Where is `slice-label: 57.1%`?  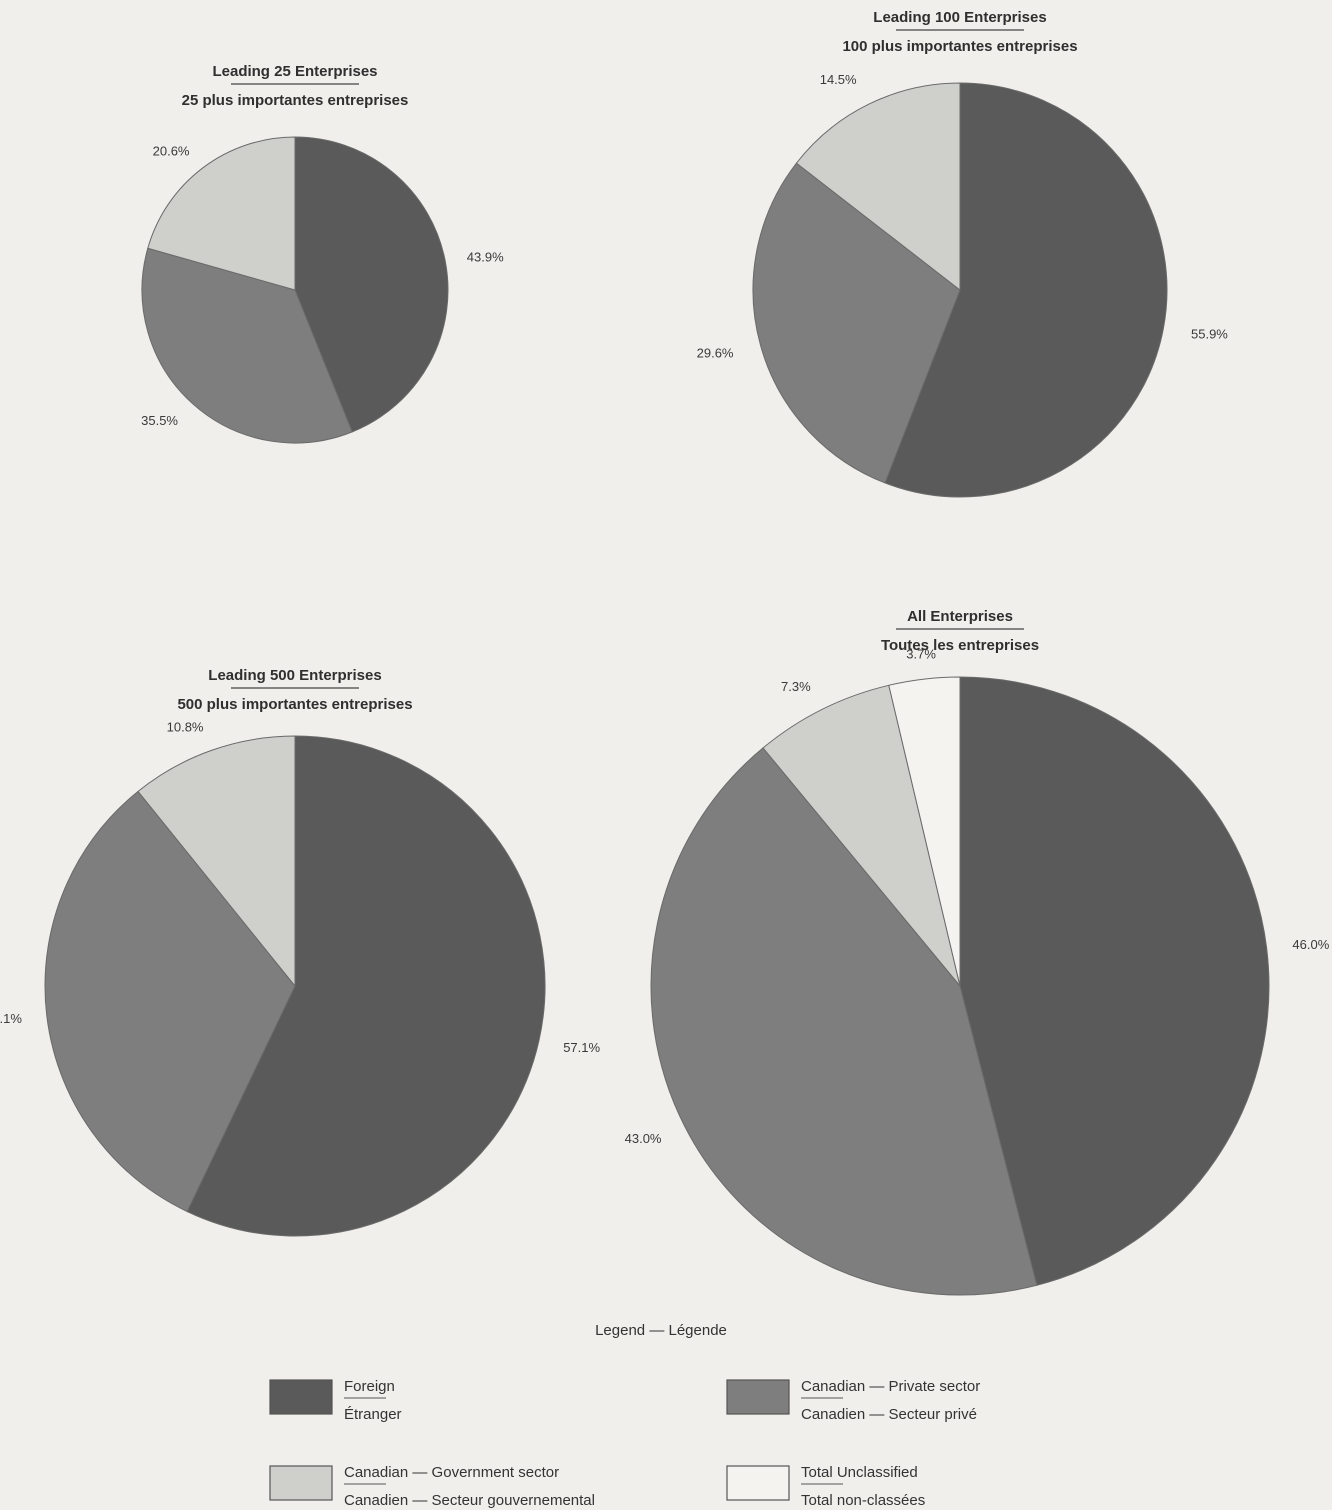
slice-label: 57.1% is located at coordinates (581, 1047).